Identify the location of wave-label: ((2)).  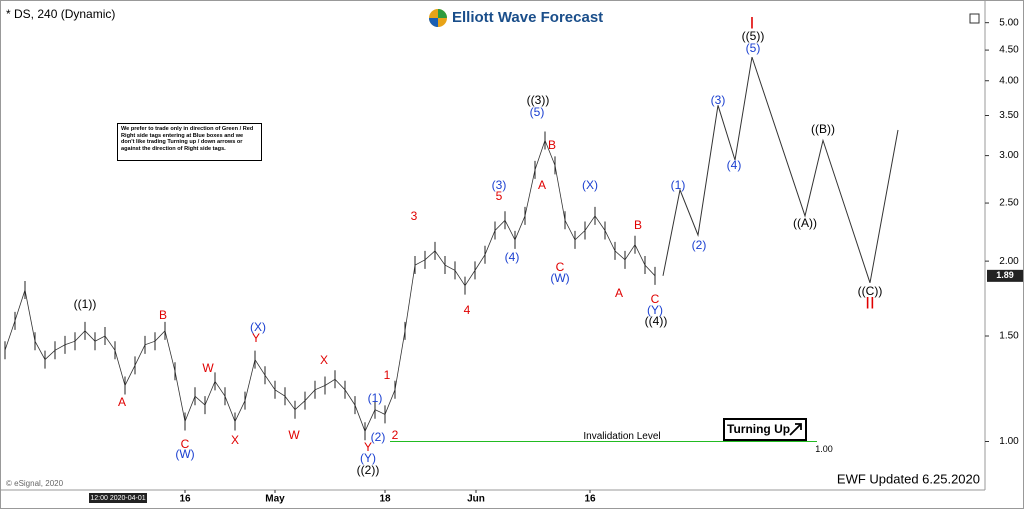
(368, 470).